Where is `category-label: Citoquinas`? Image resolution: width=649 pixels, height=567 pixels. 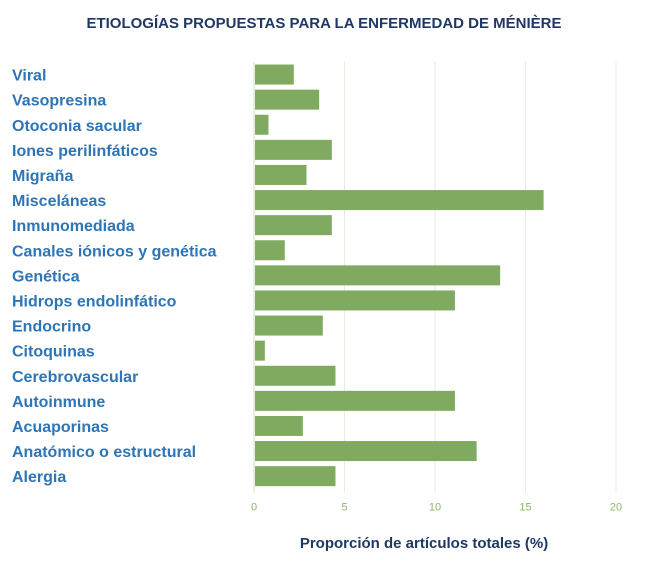
category-label: Citoquinas is located at coordinates (53, 352).